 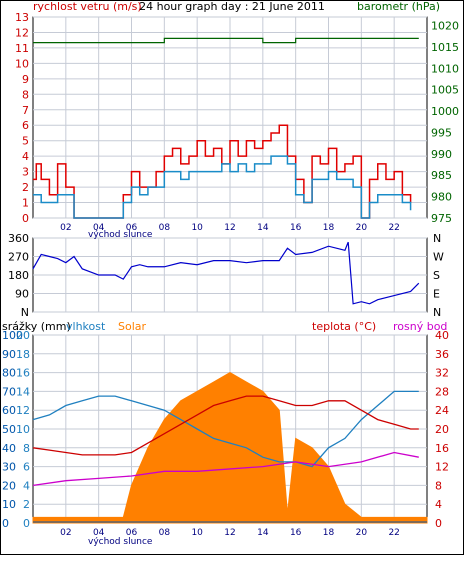 What do you see at coordinates (9, 373) in the screenshot?
I see `rain-tick-label: 80` at bounding box center [9, 373].